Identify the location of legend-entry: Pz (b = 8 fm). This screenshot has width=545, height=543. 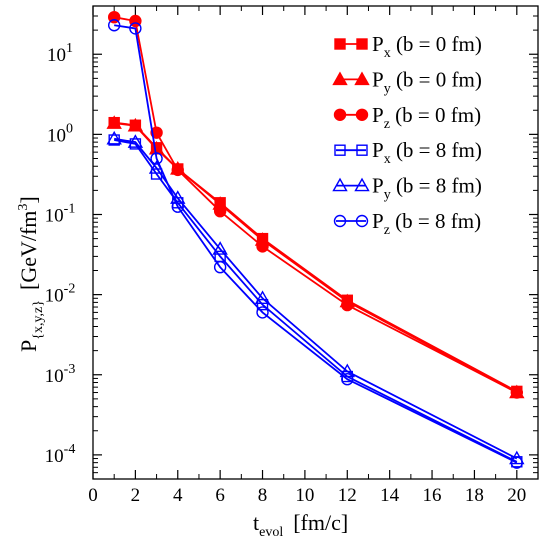
(407, 223).